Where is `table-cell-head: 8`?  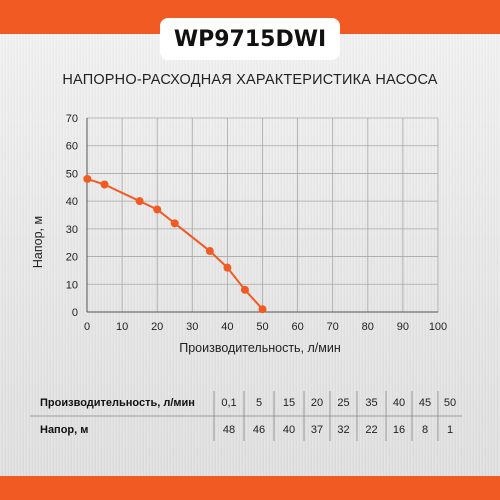 table-cell-head: 8 is located at coordinates (425, 430).